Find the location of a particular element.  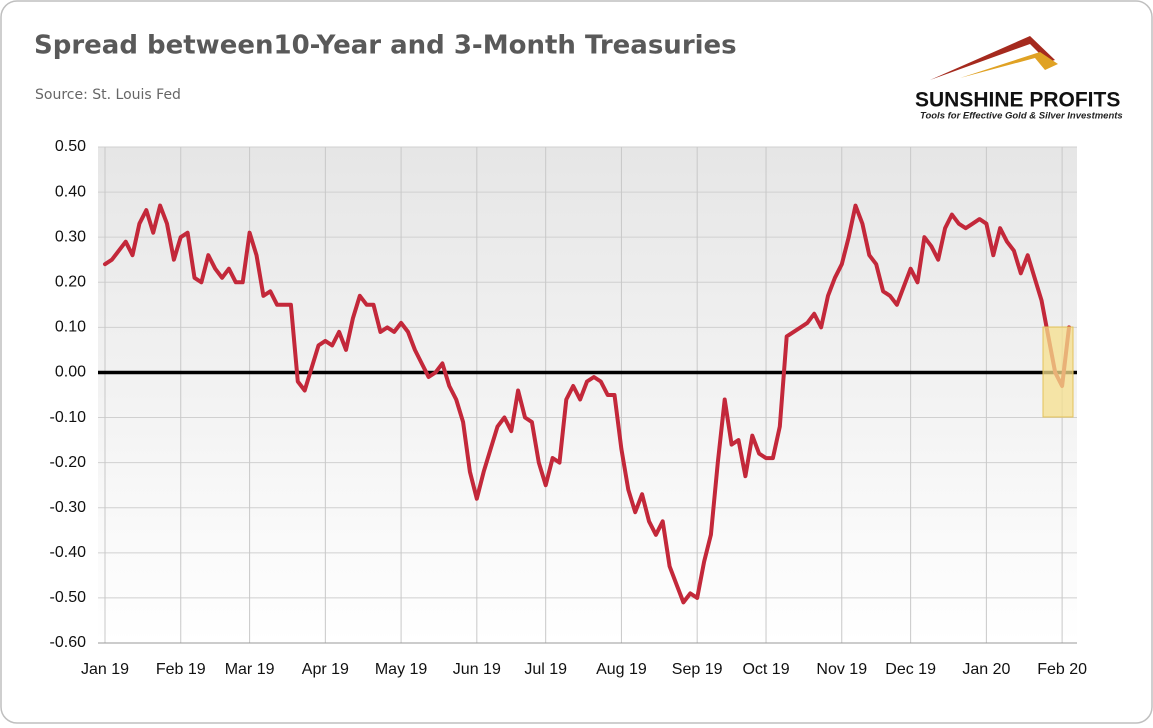

y-tick-label: -0.50 is located at coordinates (68, 597).